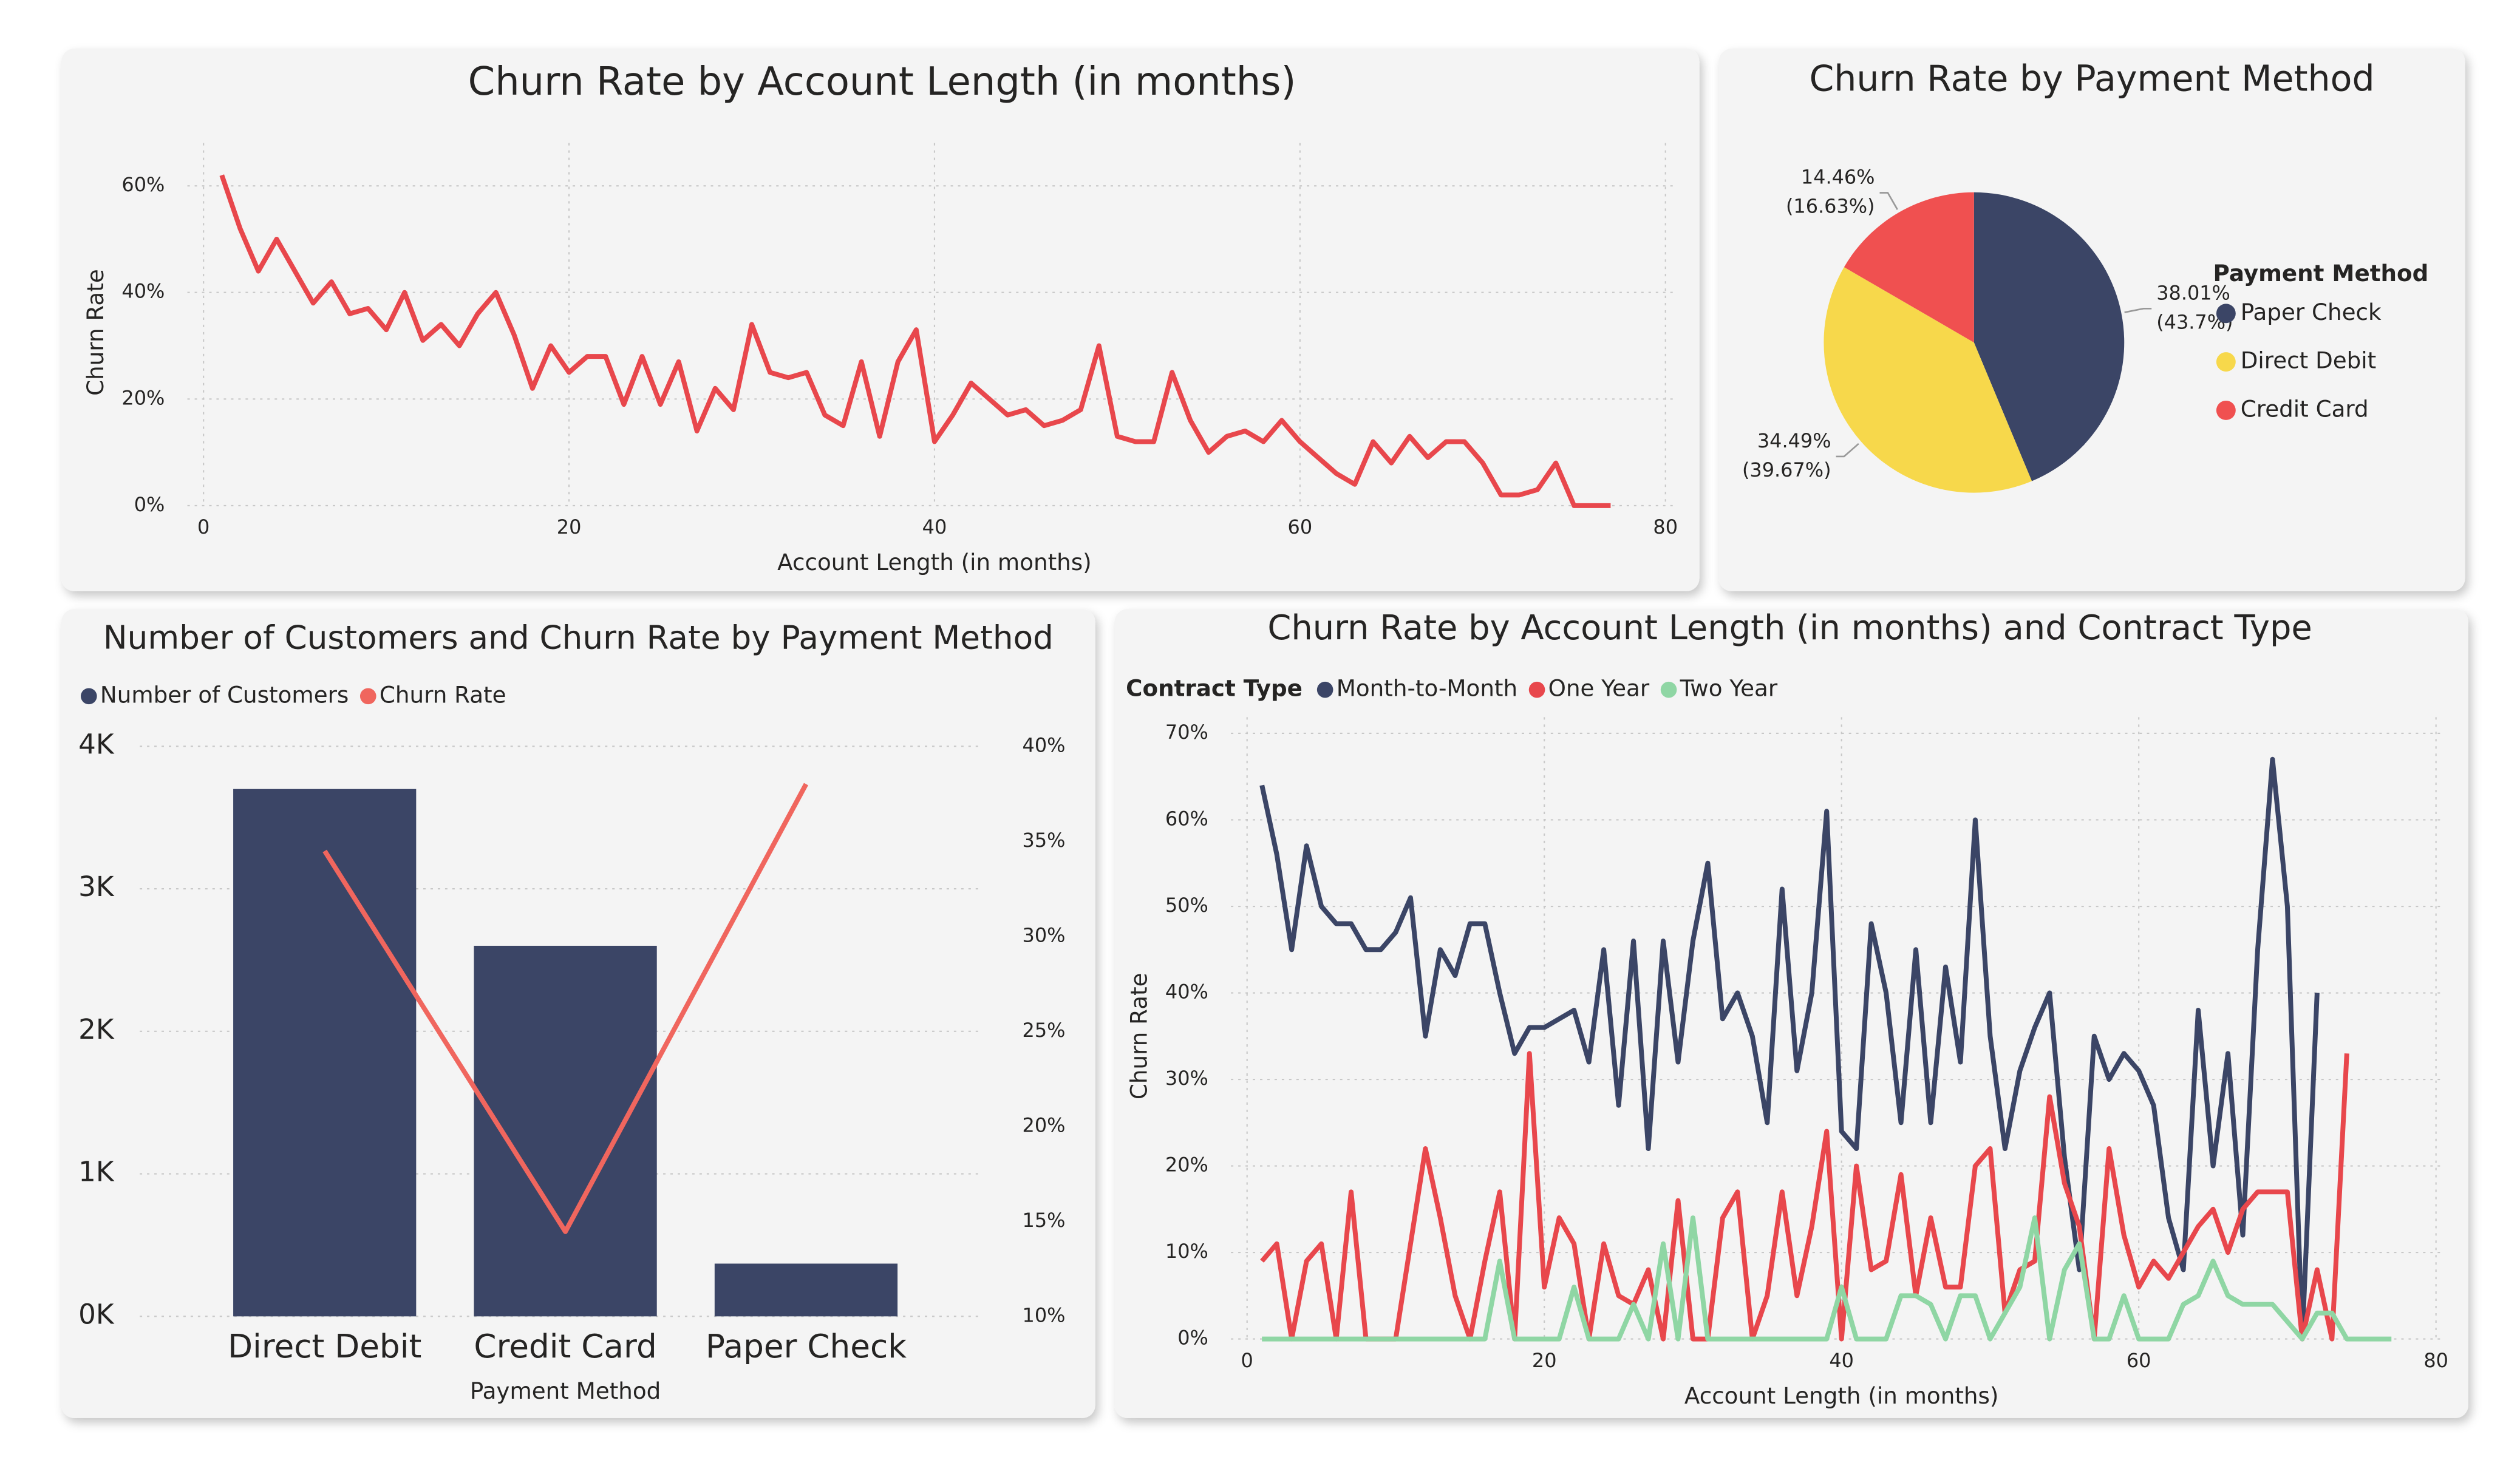 Image resolution: width=2520 pixels, height=1457 pixels. Describe the element at coordinates (1186, 905) in the screenshot. I see `y-tick-label: 50%` at that location.